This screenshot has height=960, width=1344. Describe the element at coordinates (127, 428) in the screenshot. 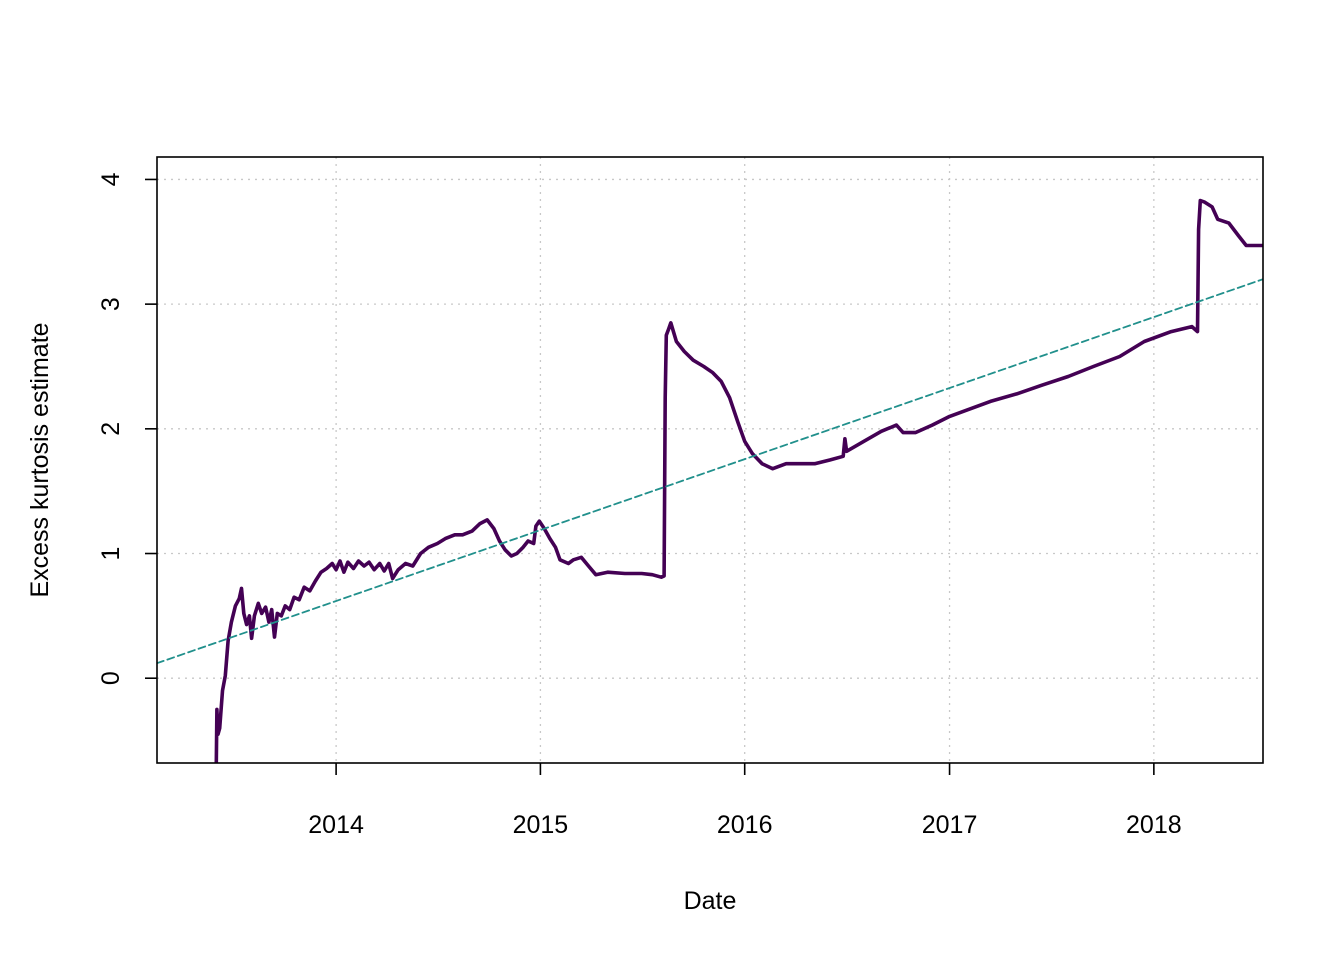

I see `y-axis: 0 1 2 3 4` at that location.